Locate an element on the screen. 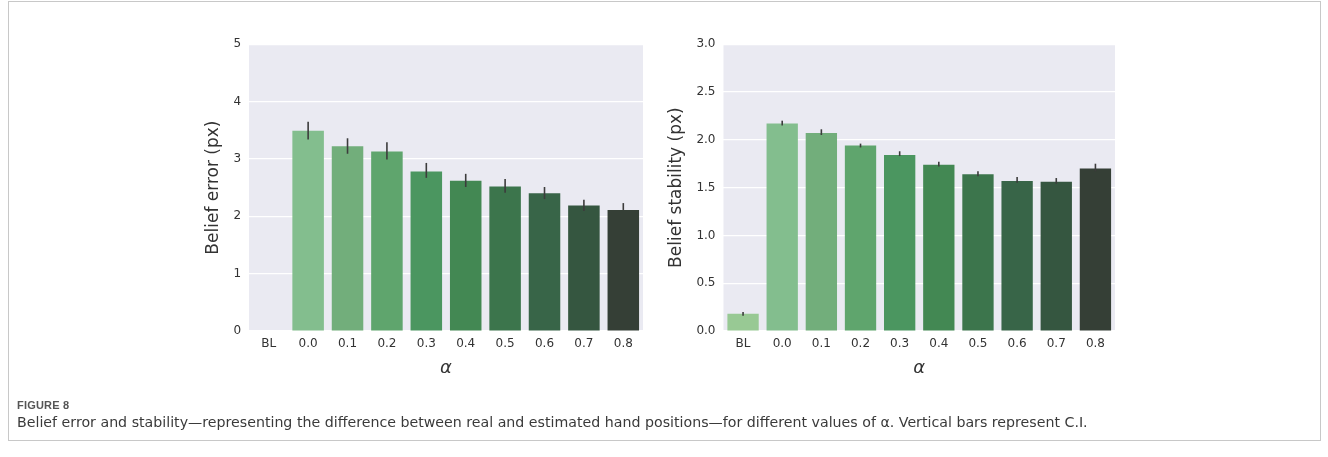  y-tick-label: 0.5 is located at coordinates (706, 282).